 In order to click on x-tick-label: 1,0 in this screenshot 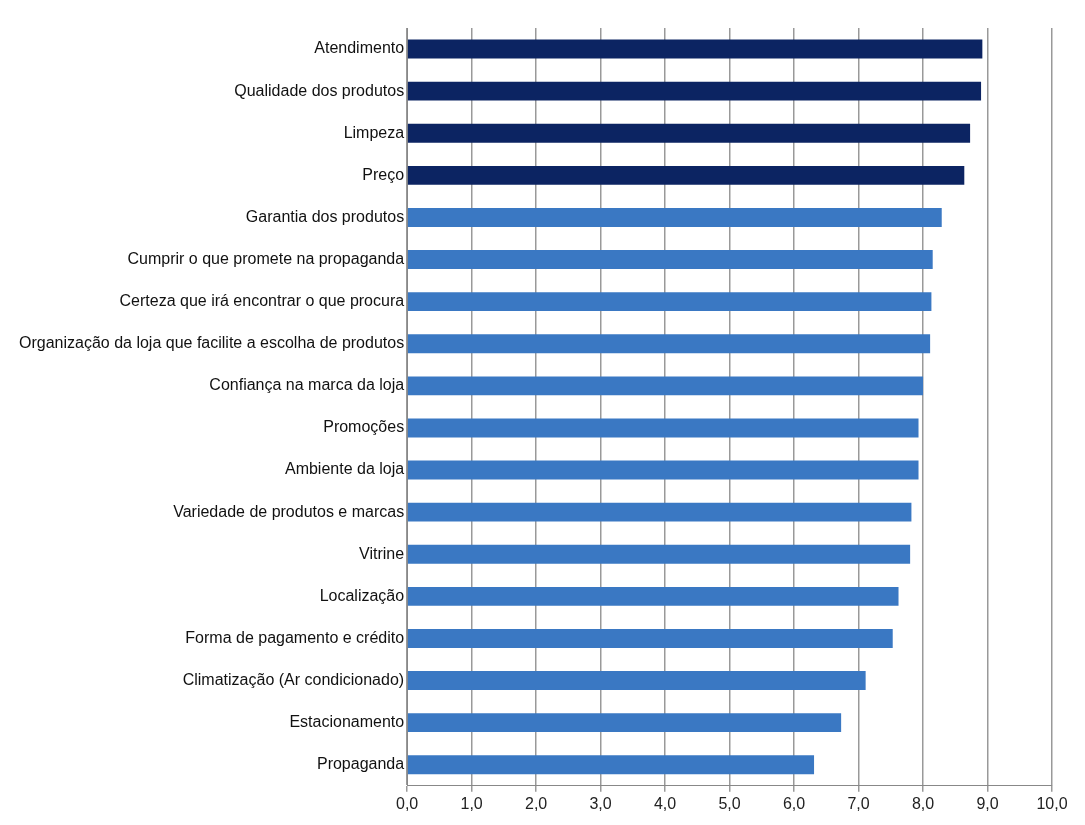, I will do `click(471, 803)`.